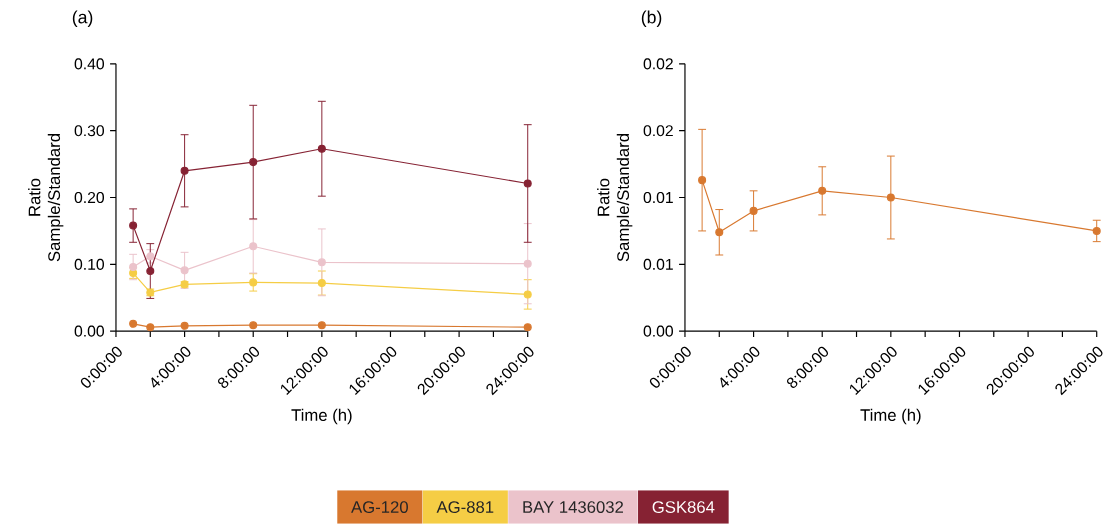 Image resolution: width=1112 pixels, height=524 pixels. What do you see at coordinates (89, 198) in the screenshot?
I see `y-tick-label: 0.20` at bounding box center [89, 198].